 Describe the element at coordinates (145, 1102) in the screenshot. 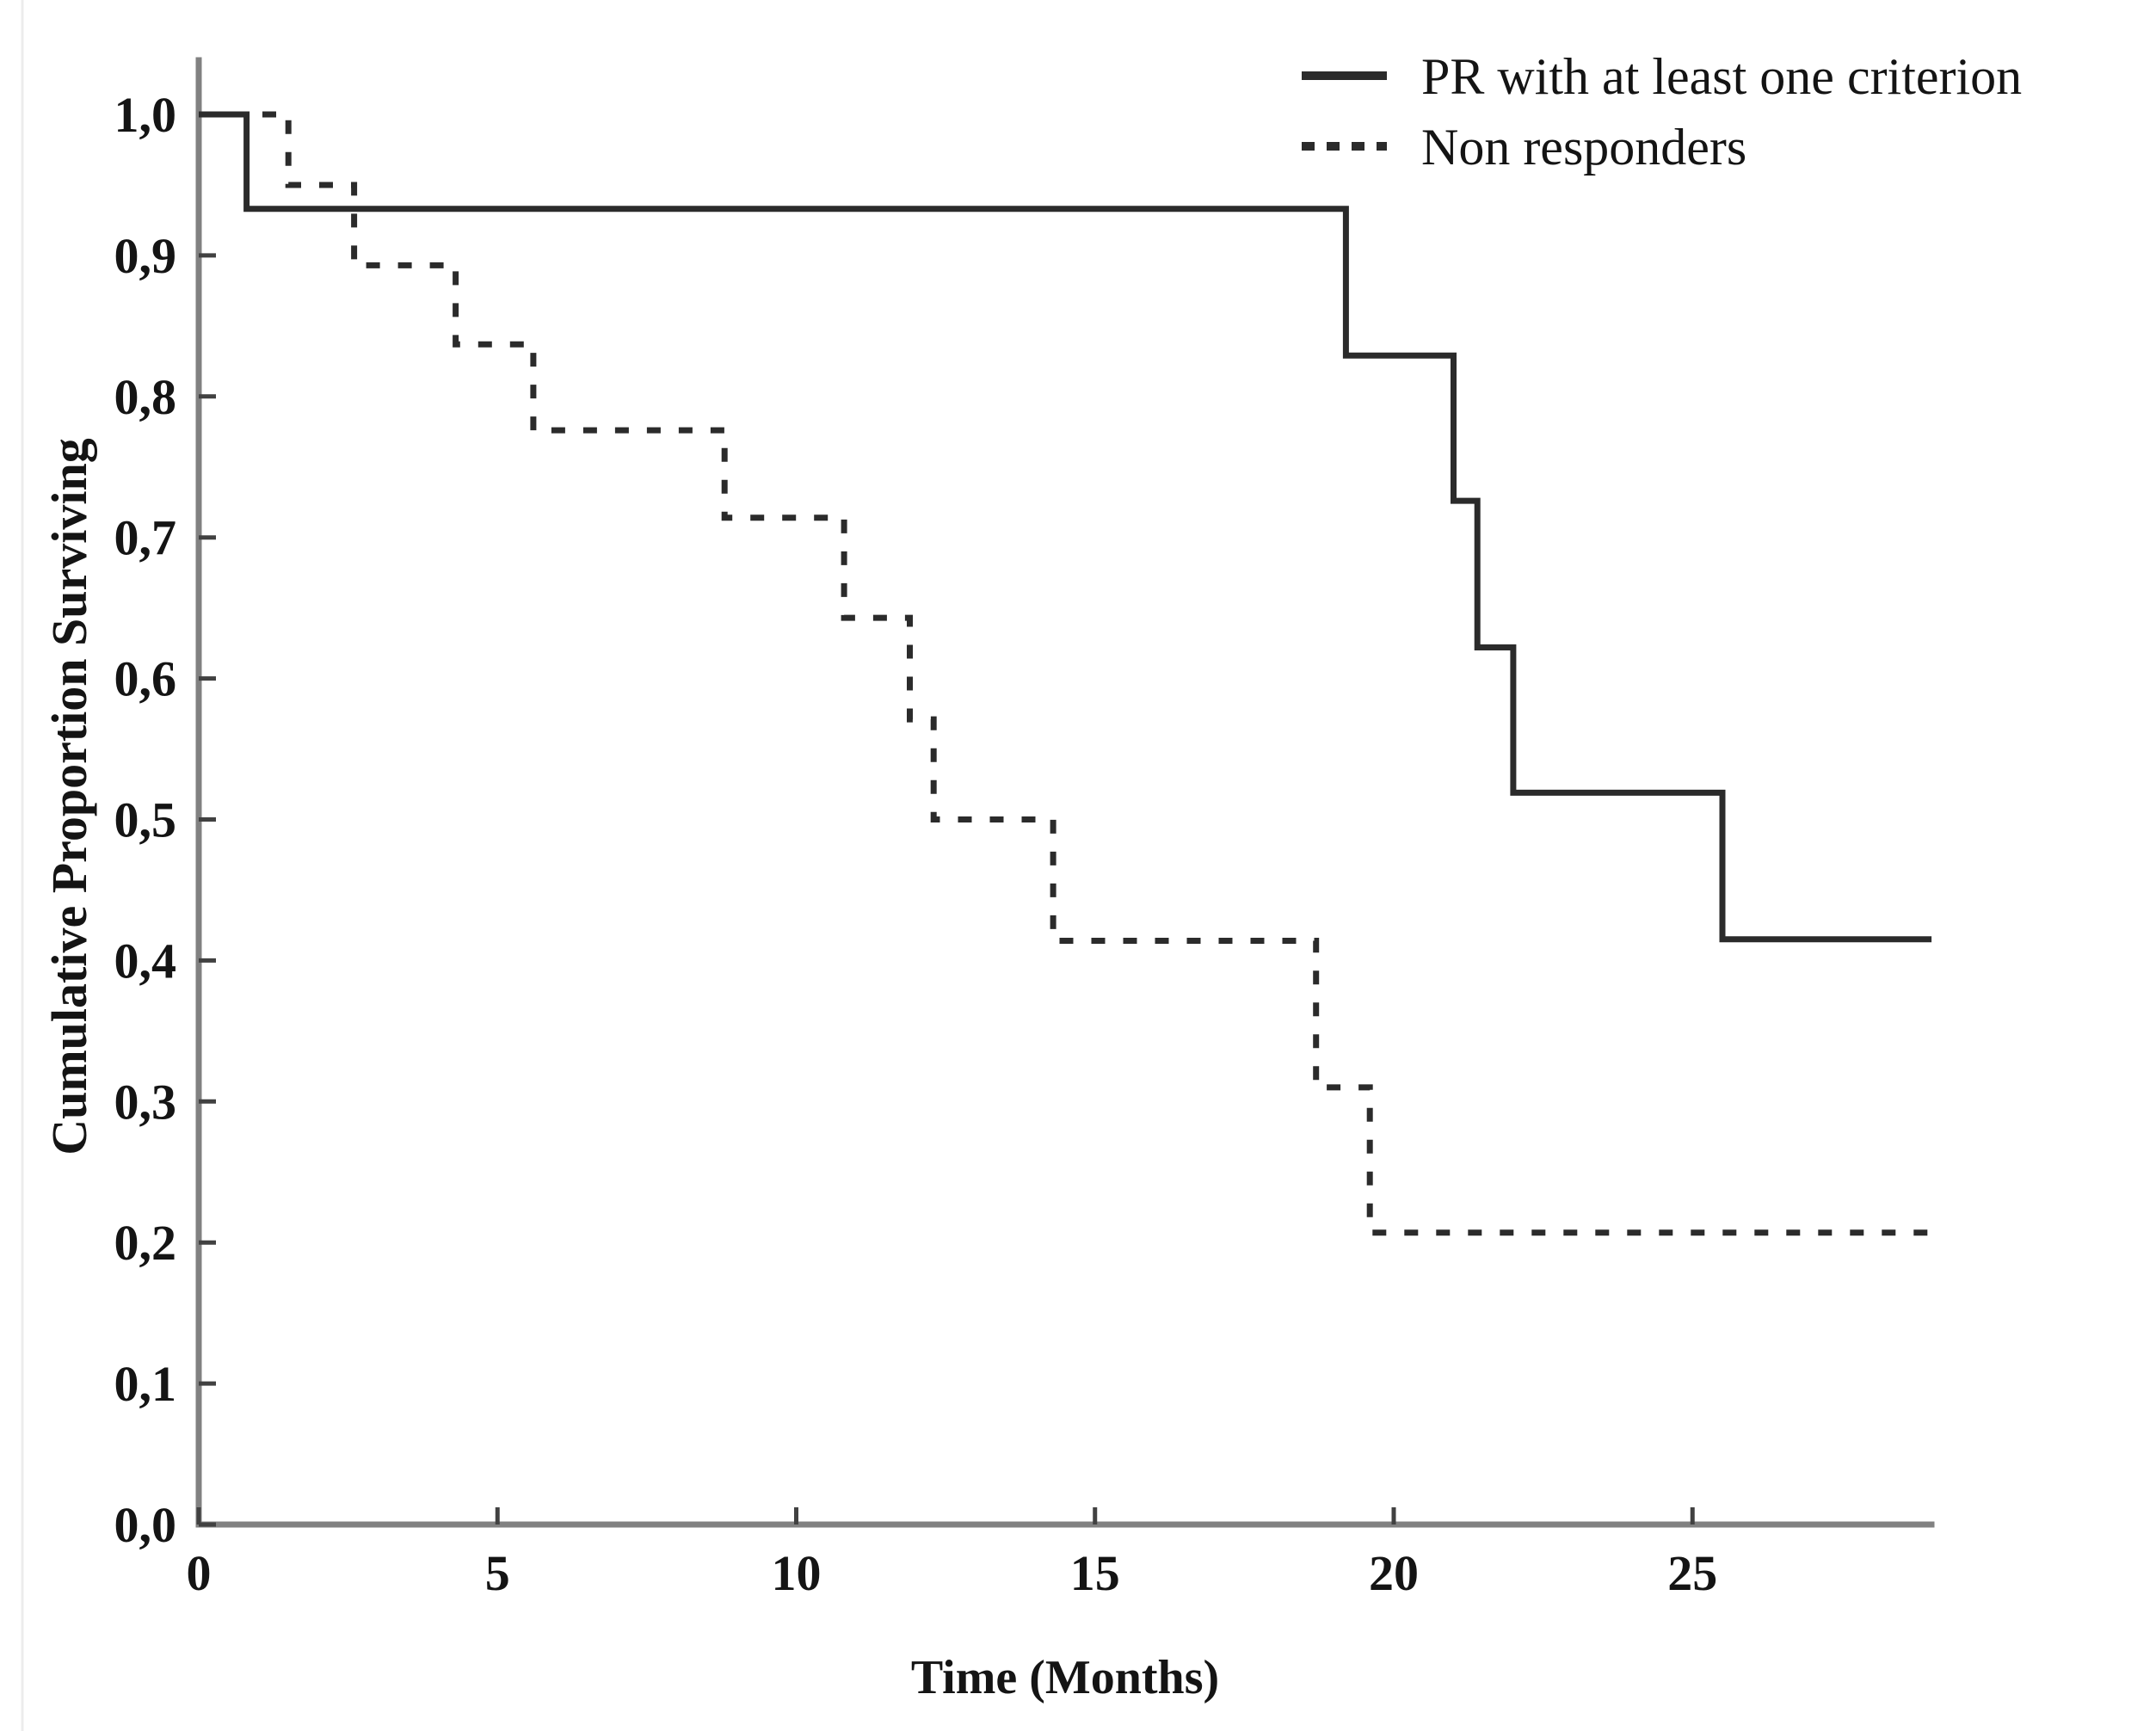

I see `y-tick-label: 0,3` at that location.